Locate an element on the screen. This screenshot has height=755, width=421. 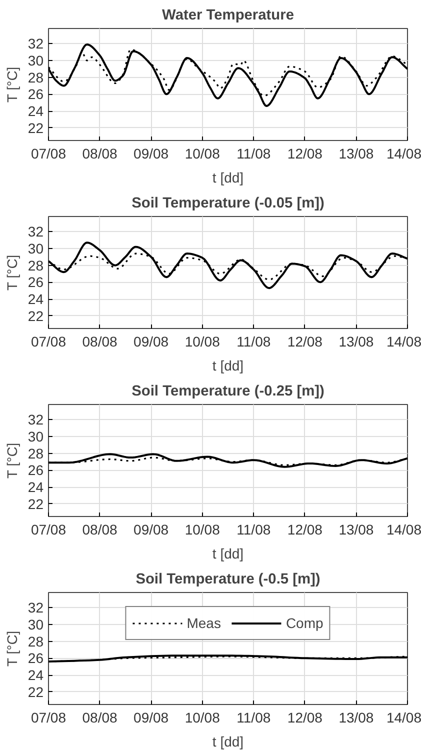
chart-title: Soil Temperature (-0.25 [m]) is located at coordinates (228, 392).